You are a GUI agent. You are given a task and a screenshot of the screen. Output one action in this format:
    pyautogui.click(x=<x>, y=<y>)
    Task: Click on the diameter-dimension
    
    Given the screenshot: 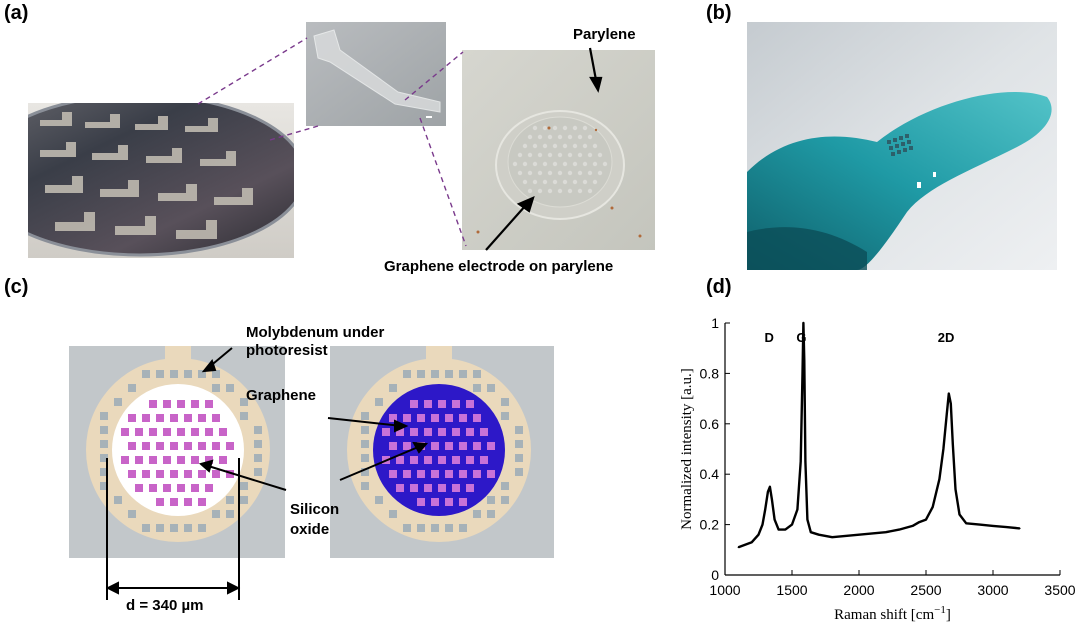 What is the action you would take?
    pyautogui.click(x=173, y=529)
    